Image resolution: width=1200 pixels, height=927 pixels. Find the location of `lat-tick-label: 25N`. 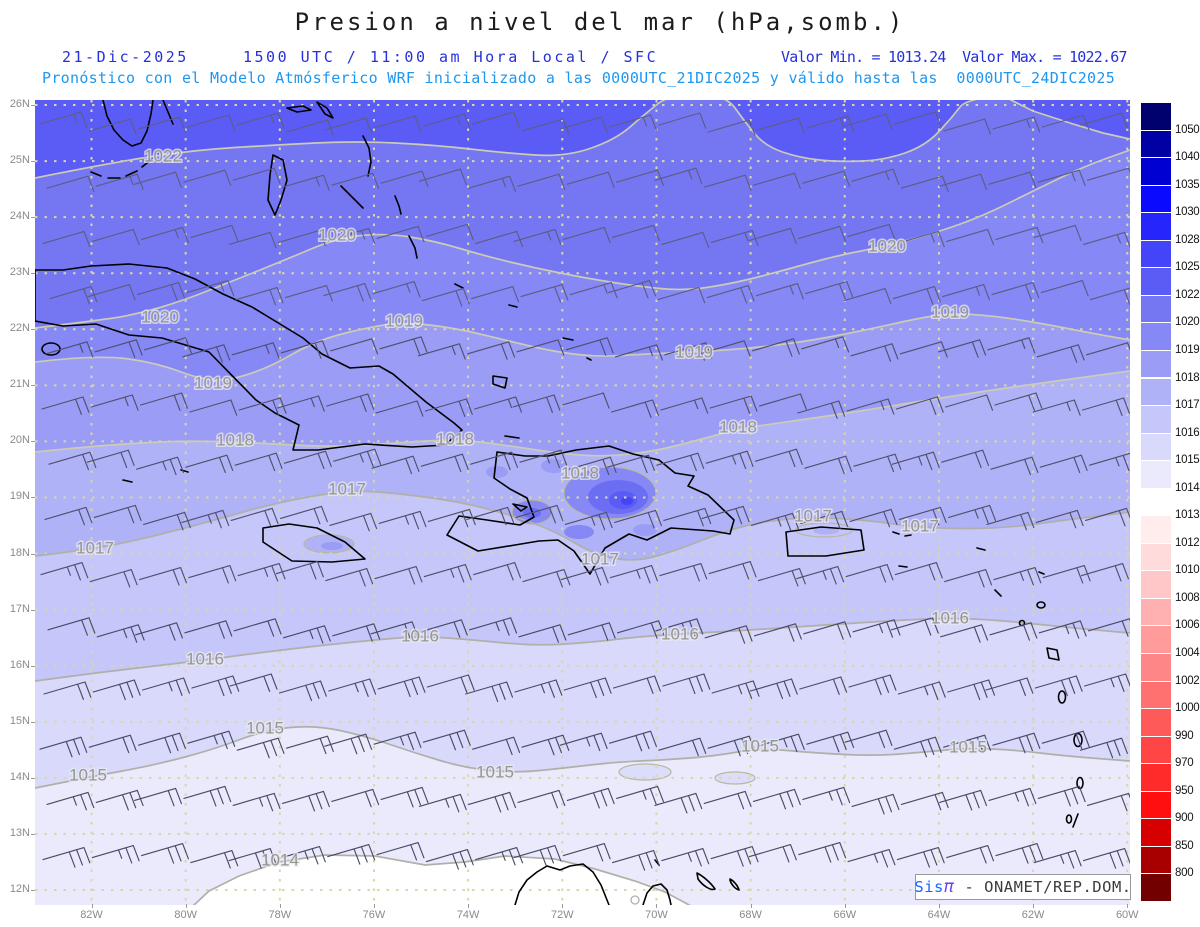

lat-tick-label: 25N is located at coordinates (19, 160).